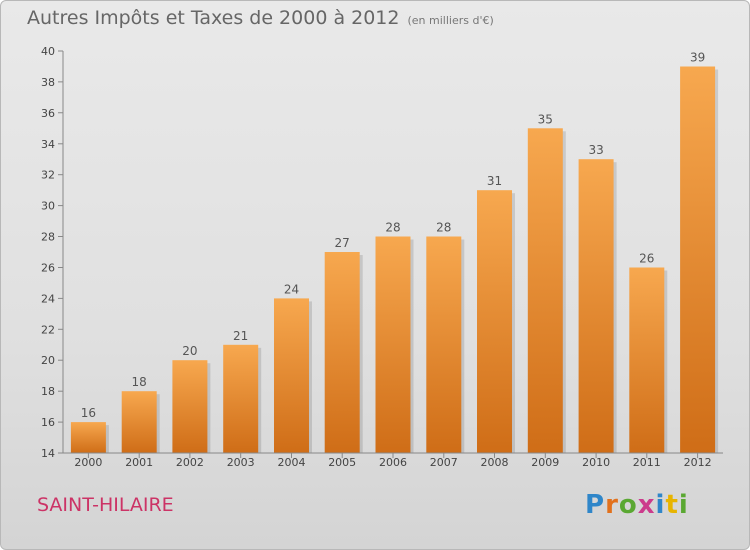  Describe the element at coordinates (672, 505) in the screenshot. I see `logo-letter: t` at that location.